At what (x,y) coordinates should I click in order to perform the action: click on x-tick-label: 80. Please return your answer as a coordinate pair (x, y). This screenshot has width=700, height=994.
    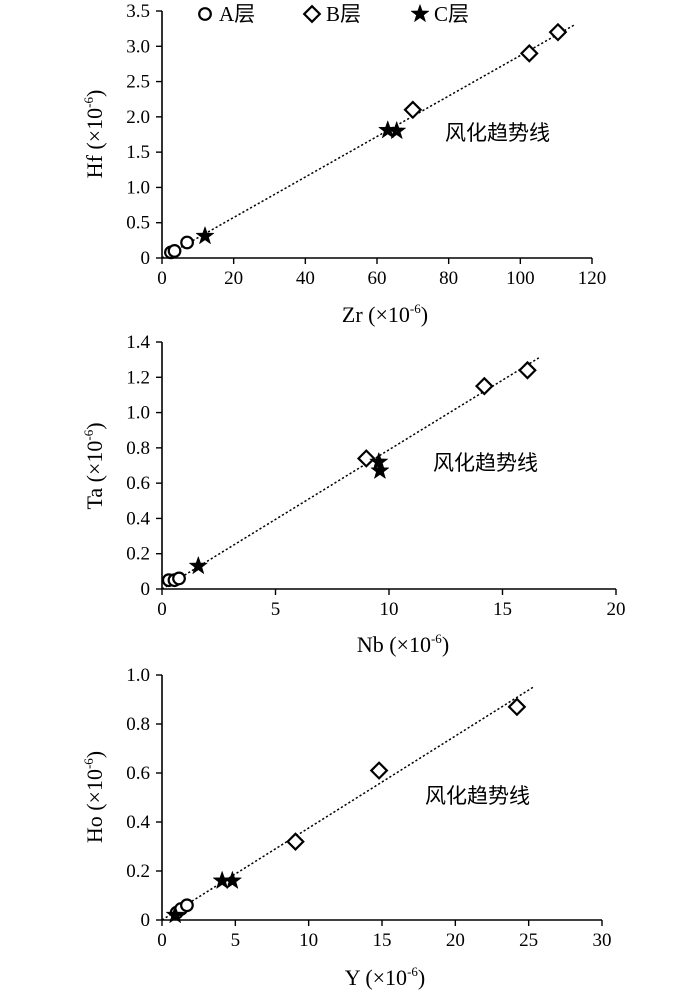
    Looking at the image, I should click on (448, 278).